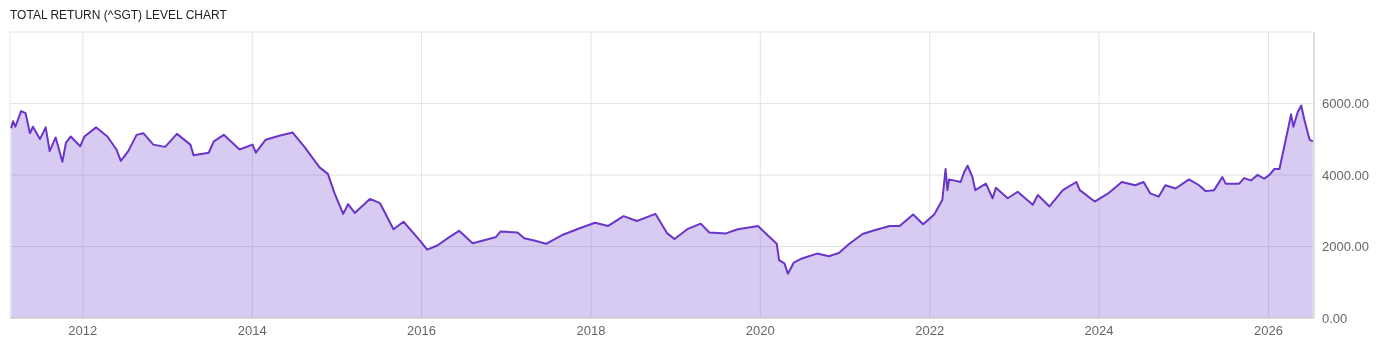 This screenshot has width=1400, height=357. I want to click on y-tick-label: 4000.00, so click(1345, 175).